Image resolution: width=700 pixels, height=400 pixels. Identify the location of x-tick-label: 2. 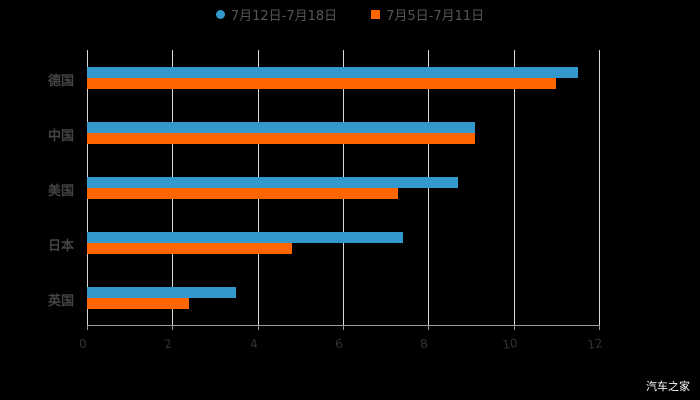
(168, 344).